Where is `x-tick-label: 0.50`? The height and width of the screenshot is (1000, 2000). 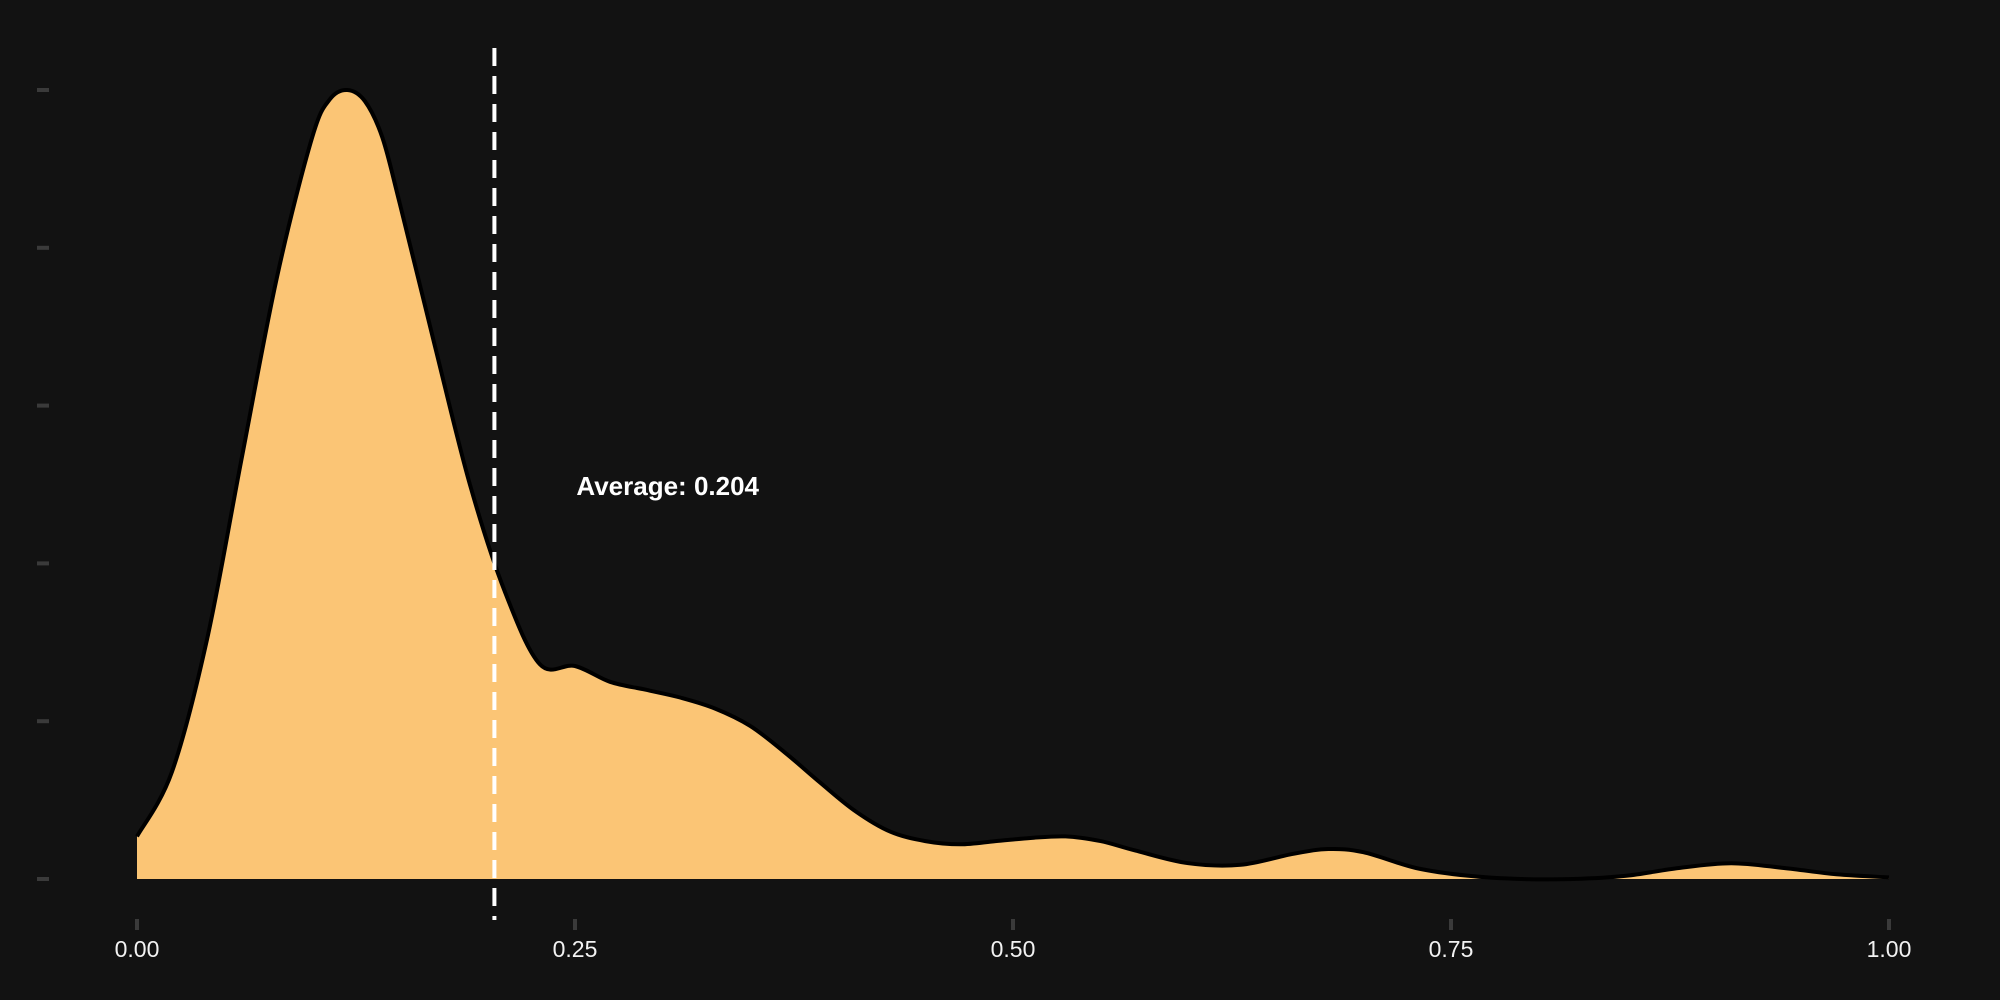 x-tick-label: 0.50 is located at coordinates (1013, 949).